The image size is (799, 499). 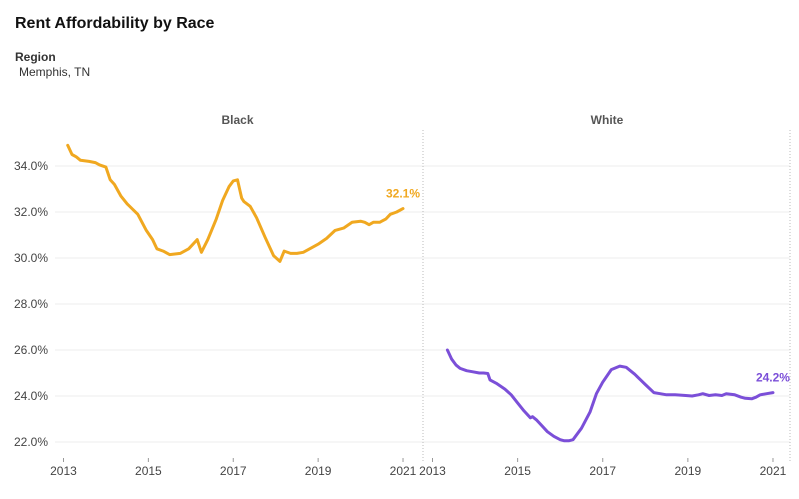 What do you see at coordinates (31, 258) in the screenshot?
I see `y-tick-label: 30.0%` at bounding box center [31, 258].